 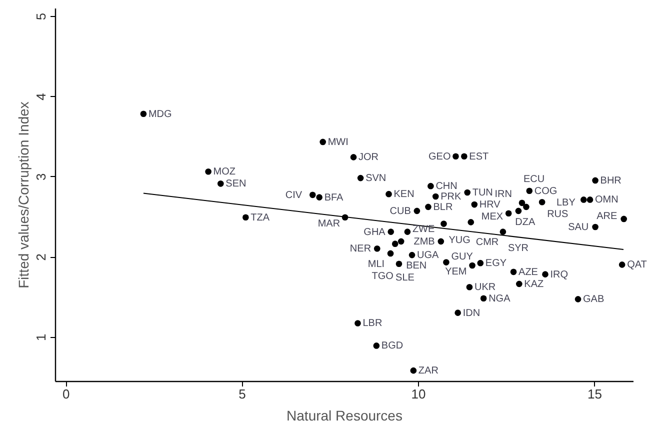 What do you see at coordinates (485, 288) in the screenshot?
I see `annotation: UKR` at bounding box center [485, 288].